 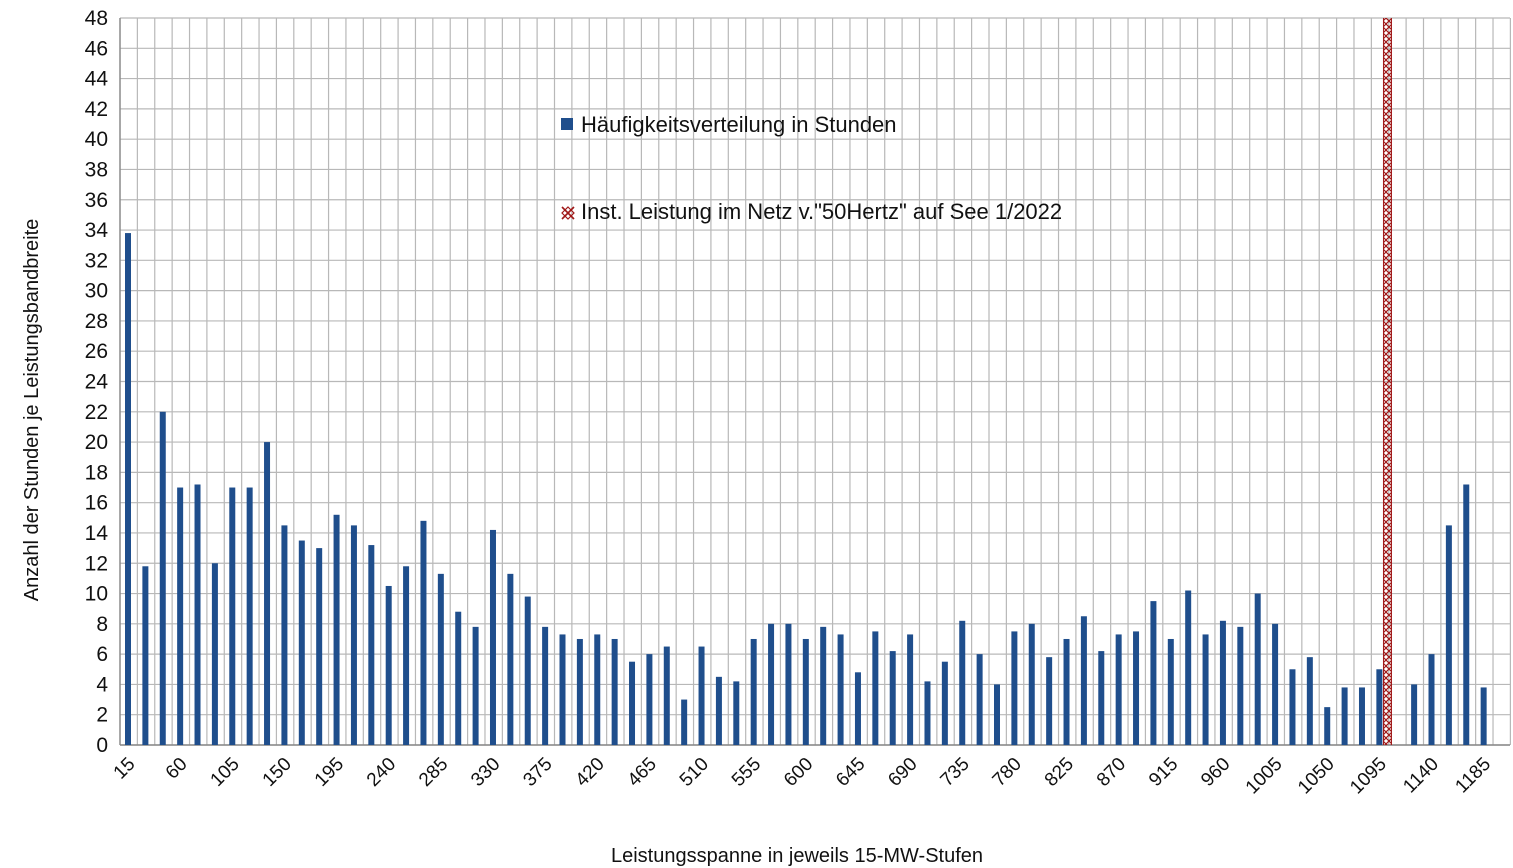 I want to click on x-tick-label: 735, so click(x=955, y=772).